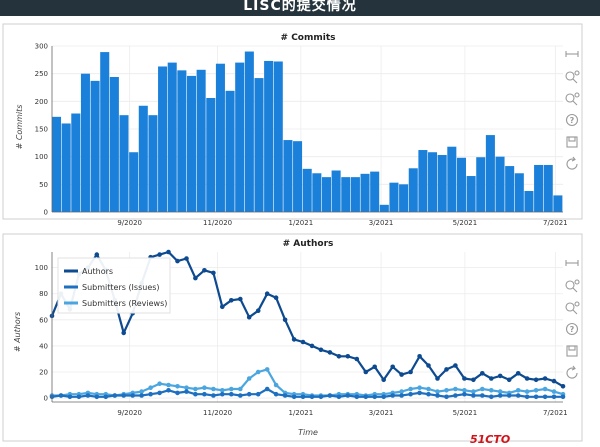 The width and height of the screenshot is (600, 447). I want to click on series-line-submitters-issues, so click(307, 392).